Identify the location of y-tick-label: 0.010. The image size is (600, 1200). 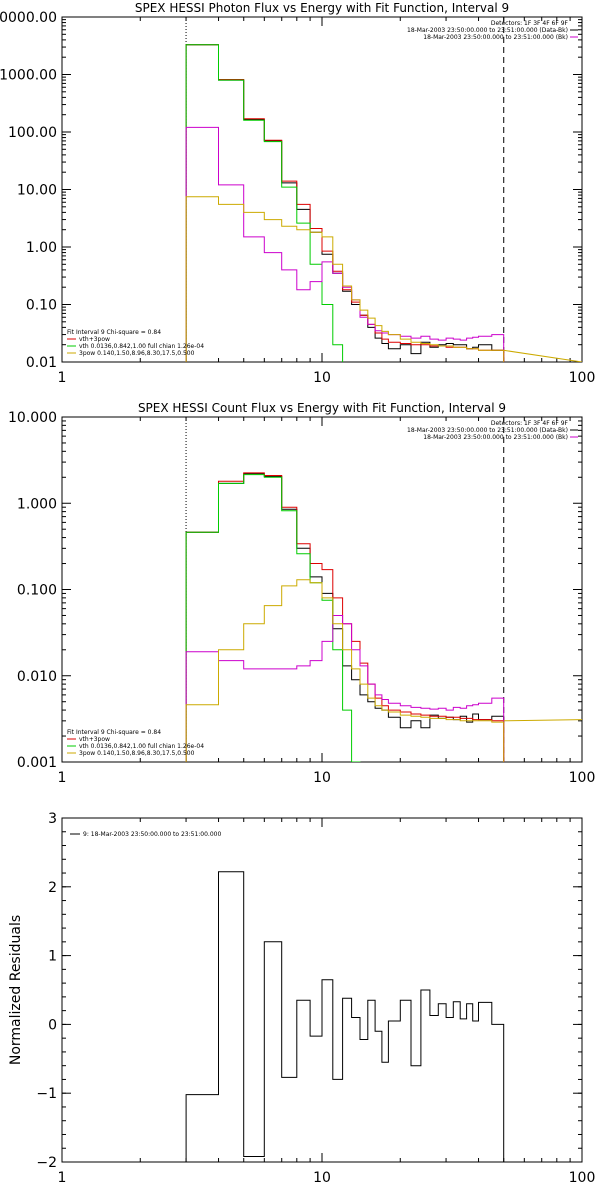
(37, 677).